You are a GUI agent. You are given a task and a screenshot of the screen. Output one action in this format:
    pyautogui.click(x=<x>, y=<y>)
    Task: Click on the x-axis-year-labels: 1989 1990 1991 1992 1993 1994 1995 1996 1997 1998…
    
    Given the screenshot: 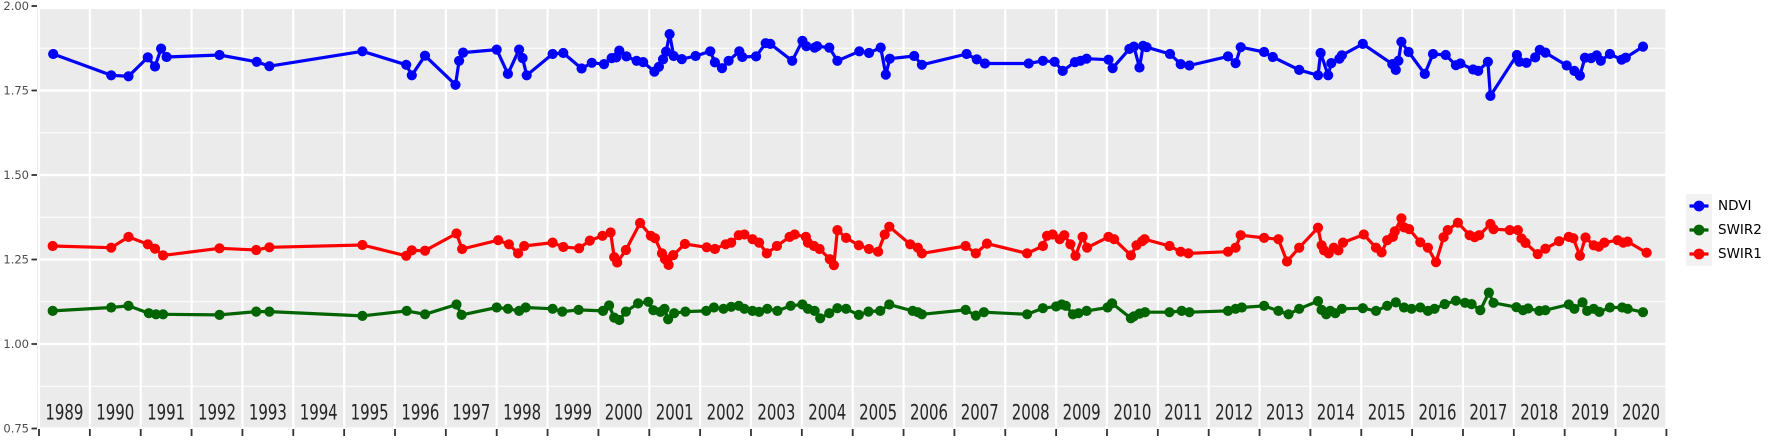 What is the action you would take?
    pyautogui.click(x=852, y=413)
    